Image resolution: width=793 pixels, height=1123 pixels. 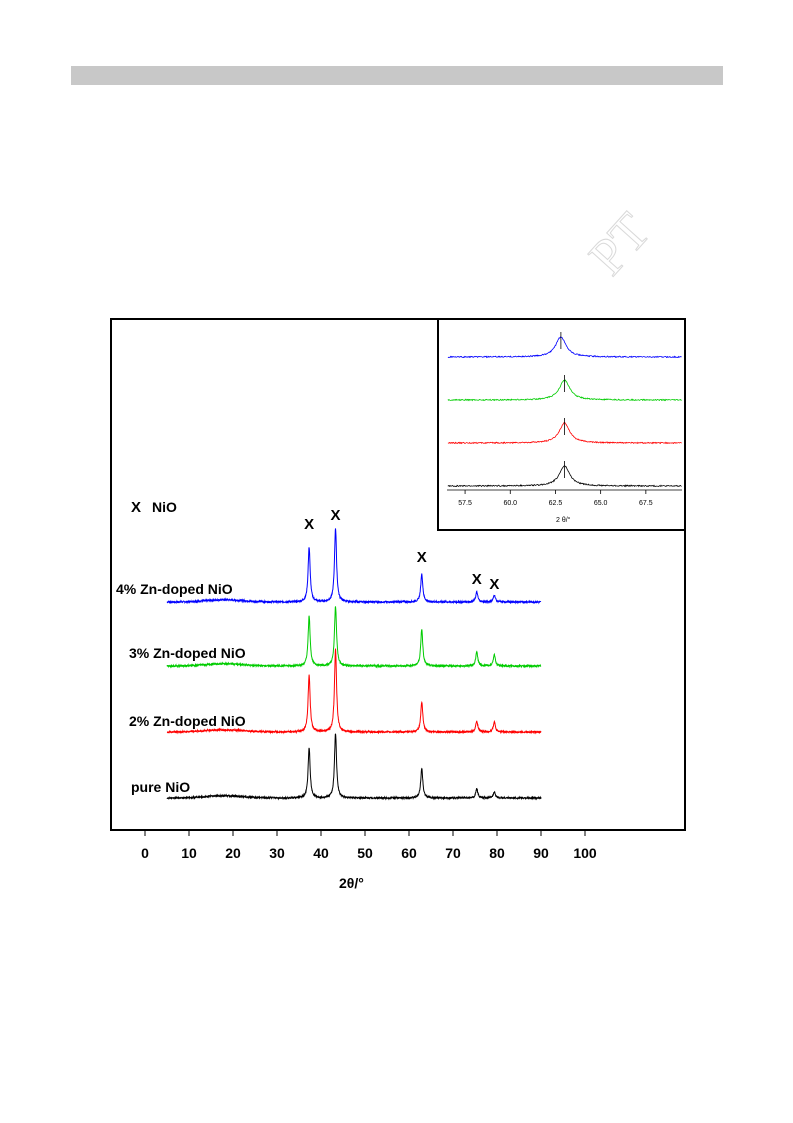 What do you see at coordinates (365, 853) in the screenshot?
I see `x-tick-label-5: 50` at bounding box center [365, 853].